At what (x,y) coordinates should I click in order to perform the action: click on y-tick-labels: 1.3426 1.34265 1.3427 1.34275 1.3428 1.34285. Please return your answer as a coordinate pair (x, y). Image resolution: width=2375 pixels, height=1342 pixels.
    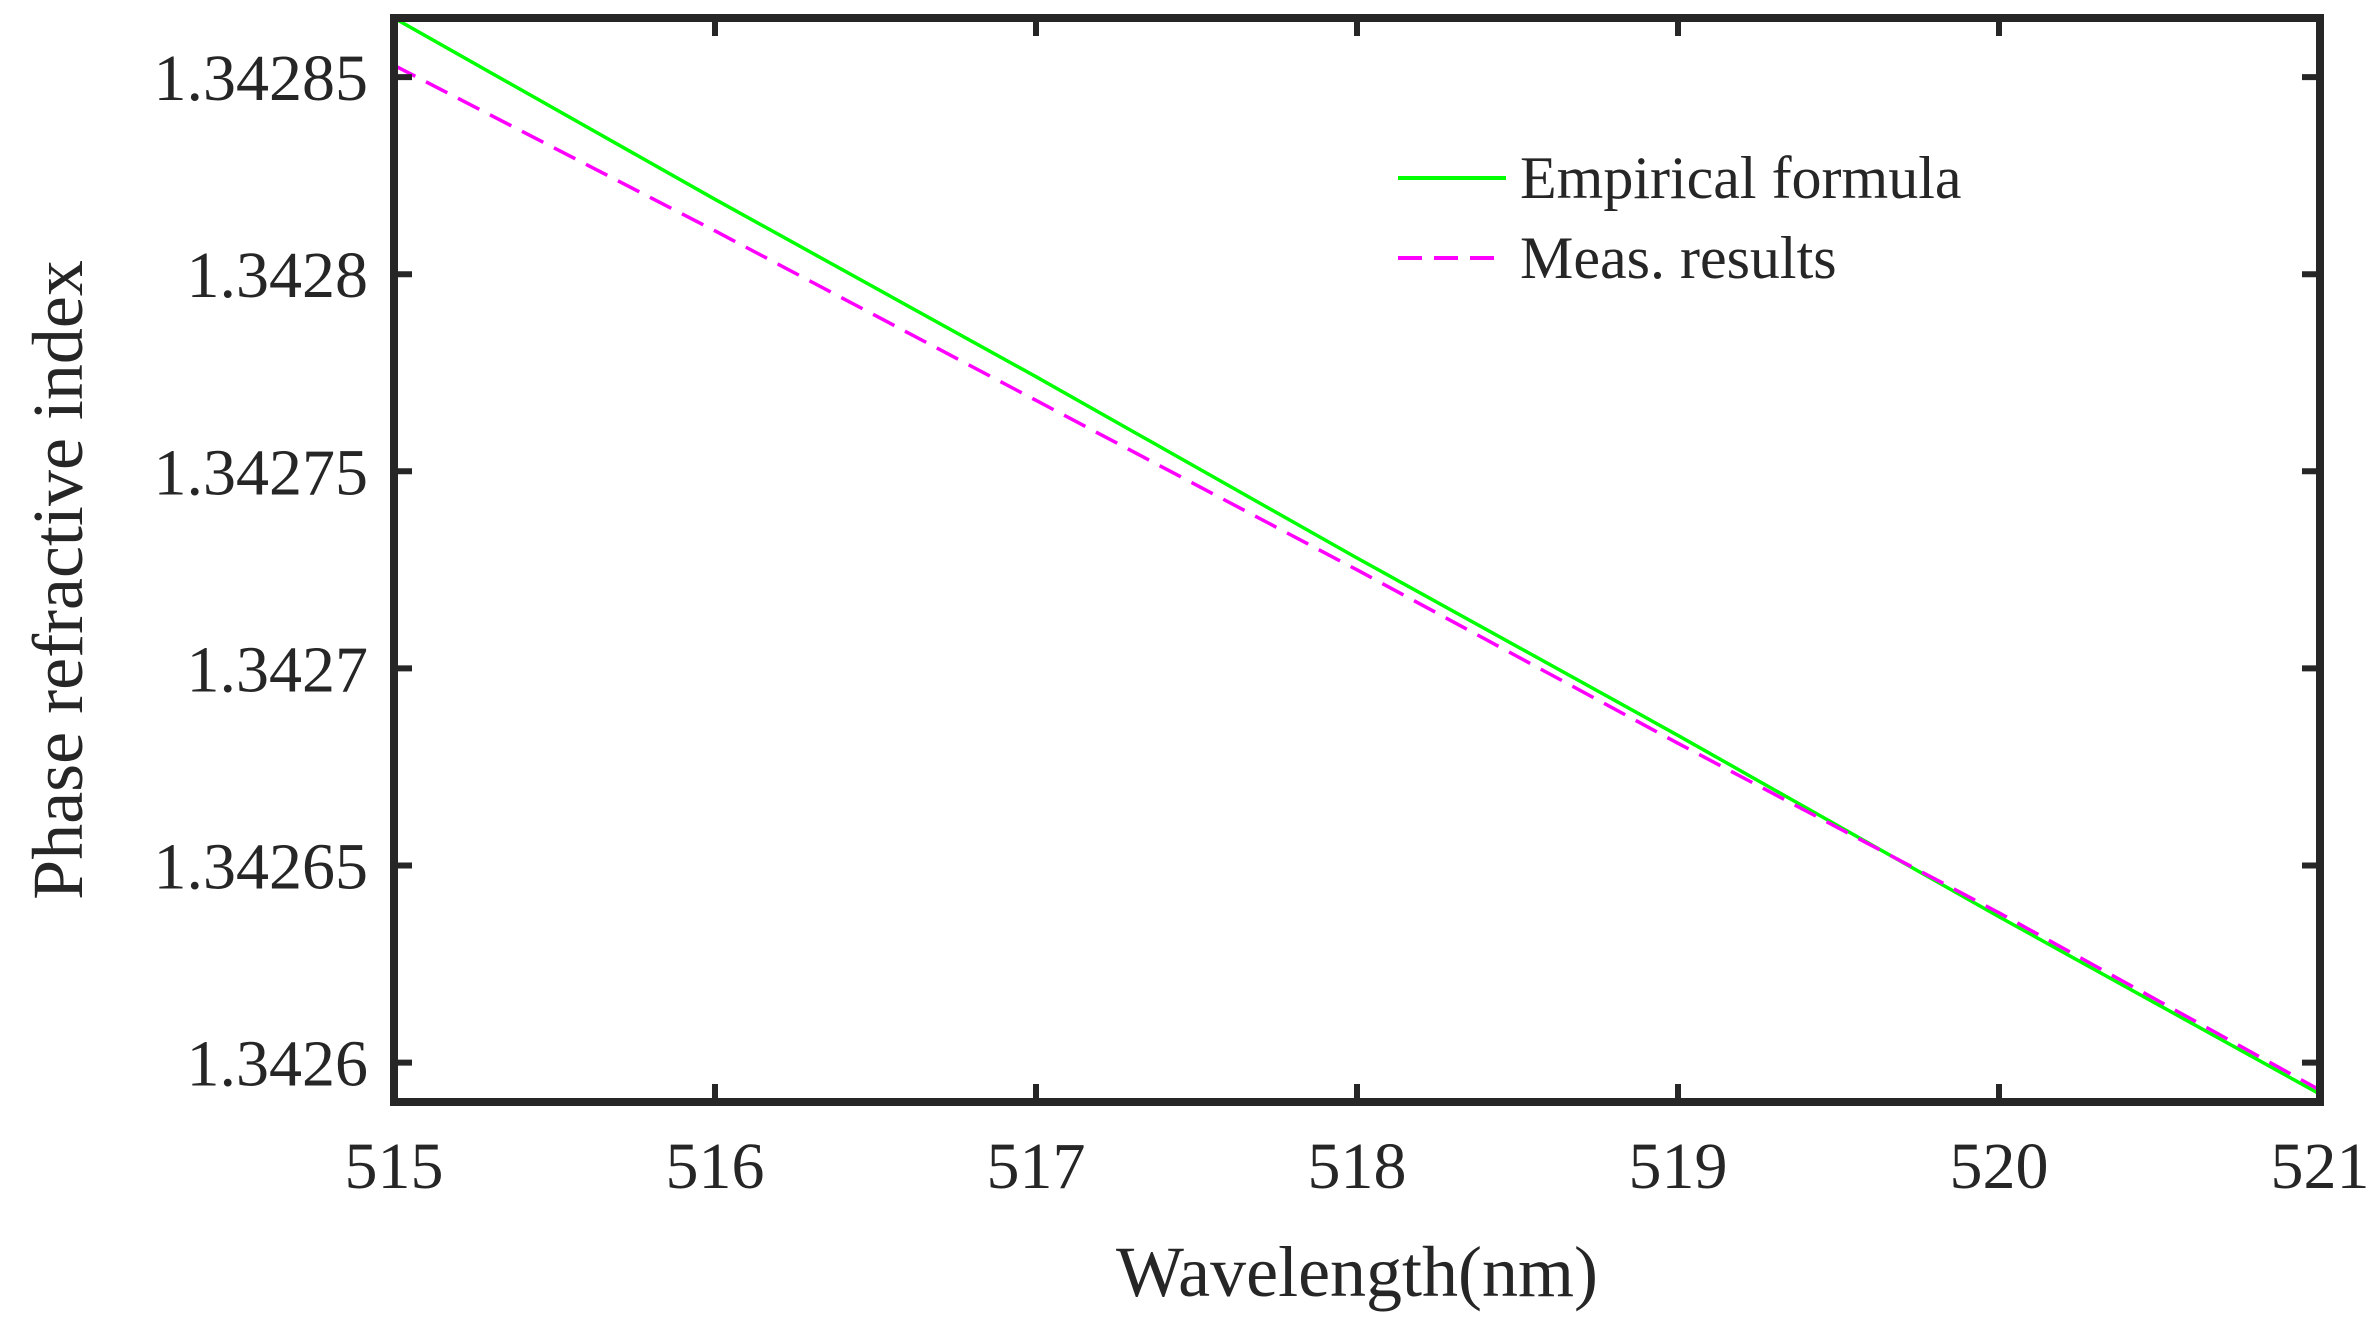
    Looking at the image, I should click on (261, 571).